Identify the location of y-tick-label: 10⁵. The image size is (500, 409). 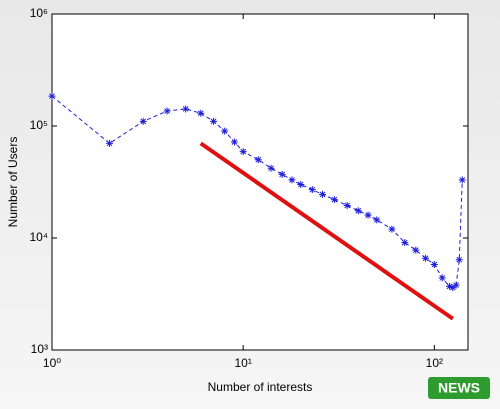
(39, 125).